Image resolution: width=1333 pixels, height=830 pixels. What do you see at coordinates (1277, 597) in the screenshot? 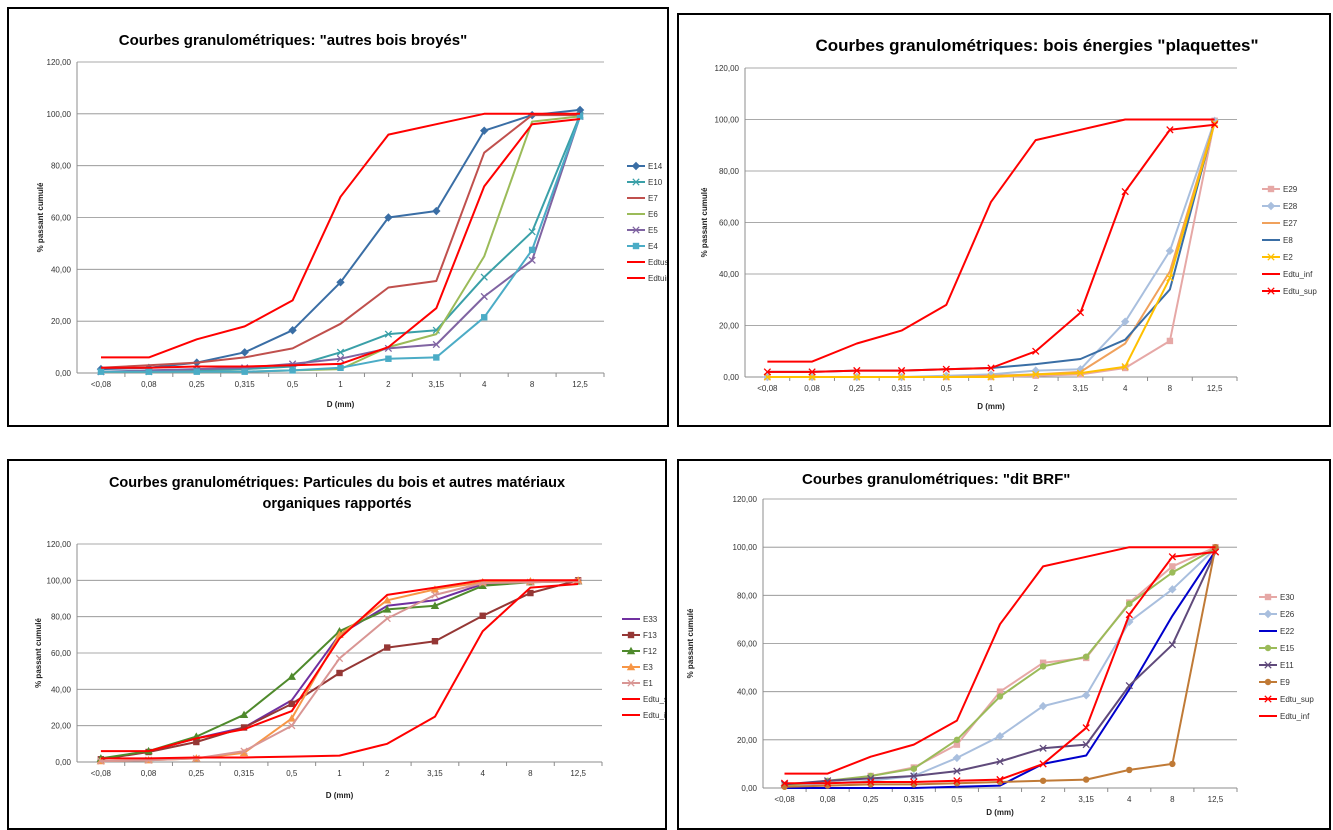
I see `legend-entry: E30` at bounding box center [1277, 597].